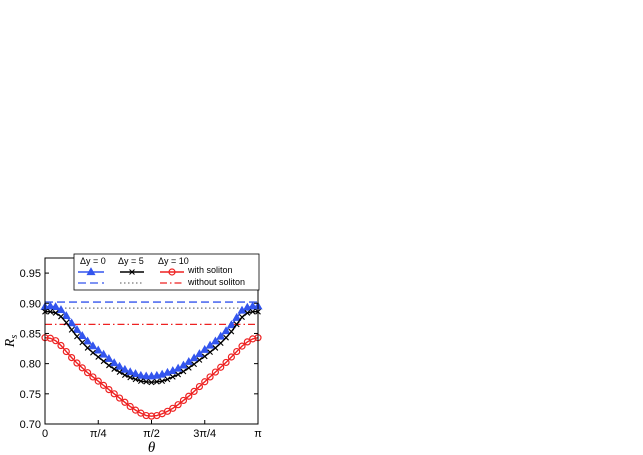 Image resolution: width=643 pixels, height=455 pixels. What do you see at coordinates (30, 425) in the screenshot?
I see `y-tick-label: 0.70` at bounding box center [30, 425].